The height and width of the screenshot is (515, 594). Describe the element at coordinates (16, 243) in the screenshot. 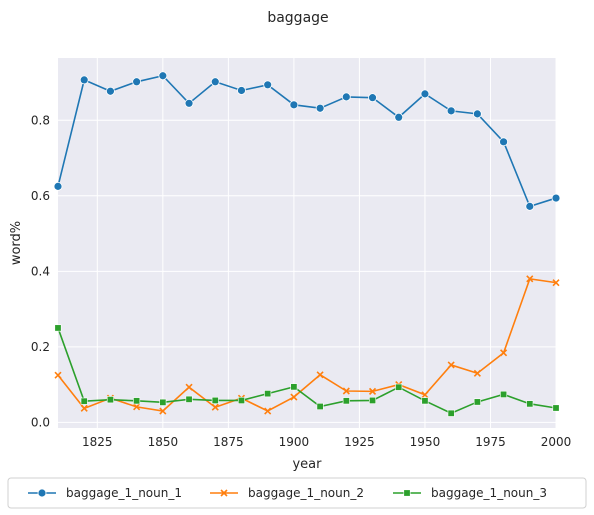

I see `y-axis-label: word%` at that location.